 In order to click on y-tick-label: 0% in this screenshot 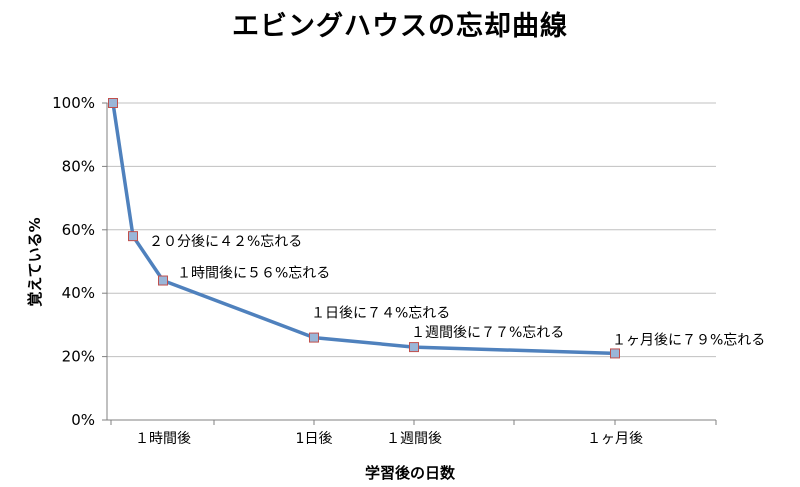, I will do `click(83, 420)`.